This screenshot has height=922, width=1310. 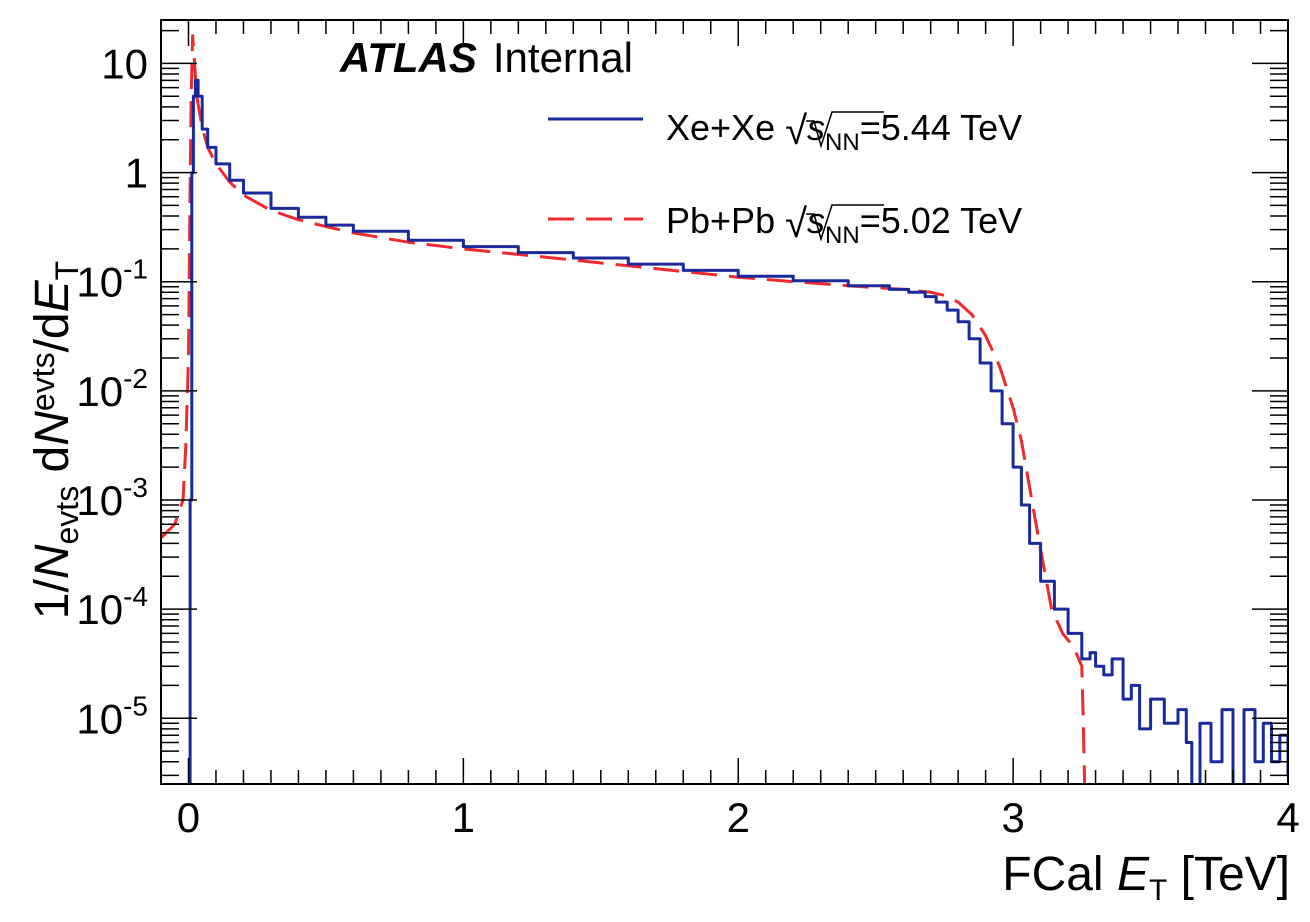 What do you see at coordinates (112, 498) in the screenshot?
I see `y-tick-label: 10⁻³` at bounding box center [112, 498].